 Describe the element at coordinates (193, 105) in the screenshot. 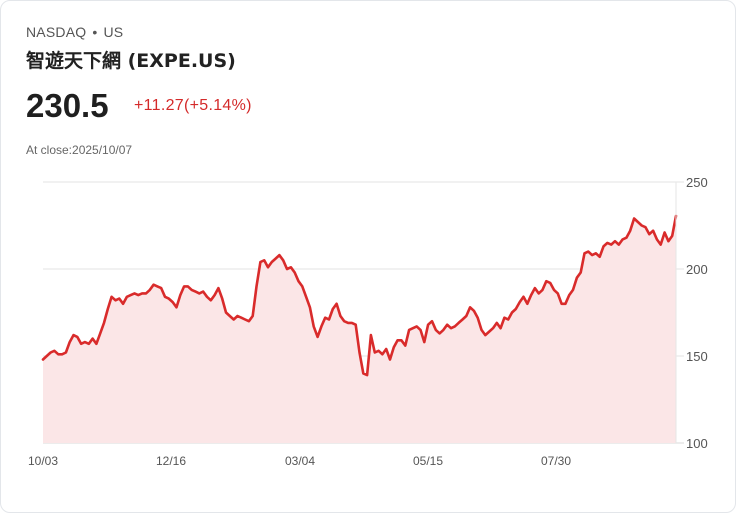

I see `price-change: +11.27(+5.14%)` at that location.